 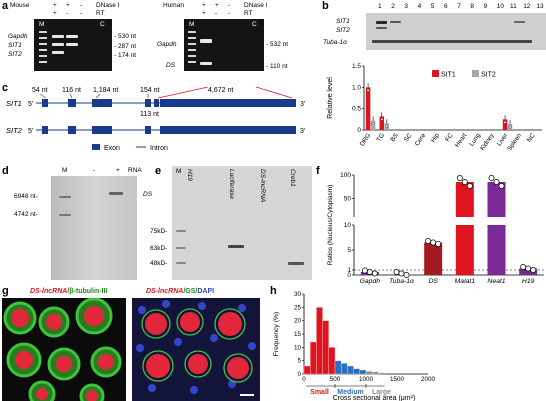 I want to click on panel-g-scale-bar, so click(x=247, y=395).